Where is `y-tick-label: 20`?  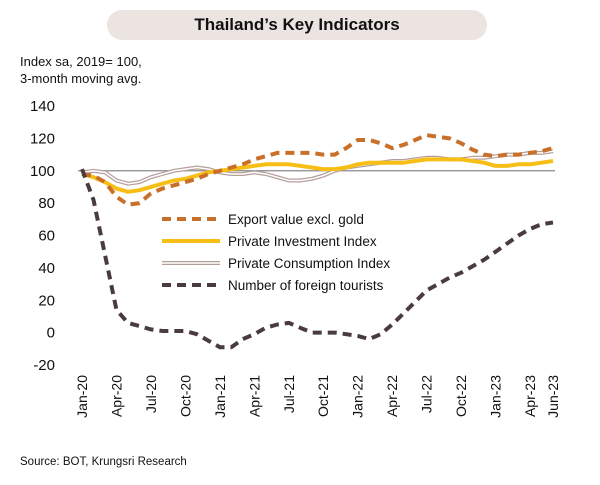 y-tick-label: 20 is located at coordinates (46, 300).